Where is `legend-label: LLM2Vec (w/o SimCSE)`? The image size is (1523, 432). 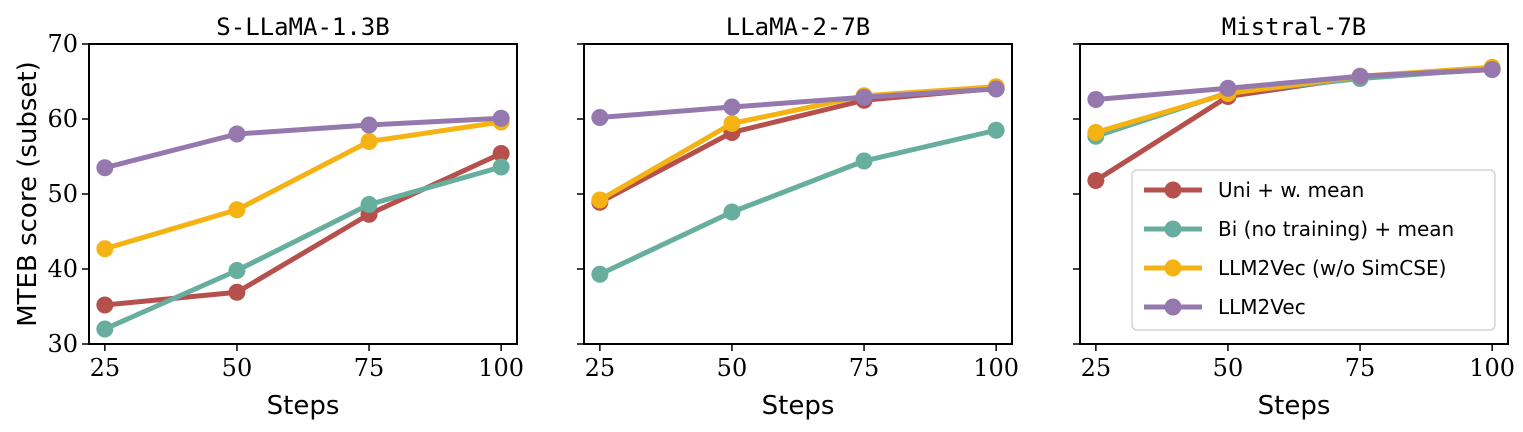
legend-label: LLM2Vec (w/o SimCSE) is located at coordinates (1332, 268).